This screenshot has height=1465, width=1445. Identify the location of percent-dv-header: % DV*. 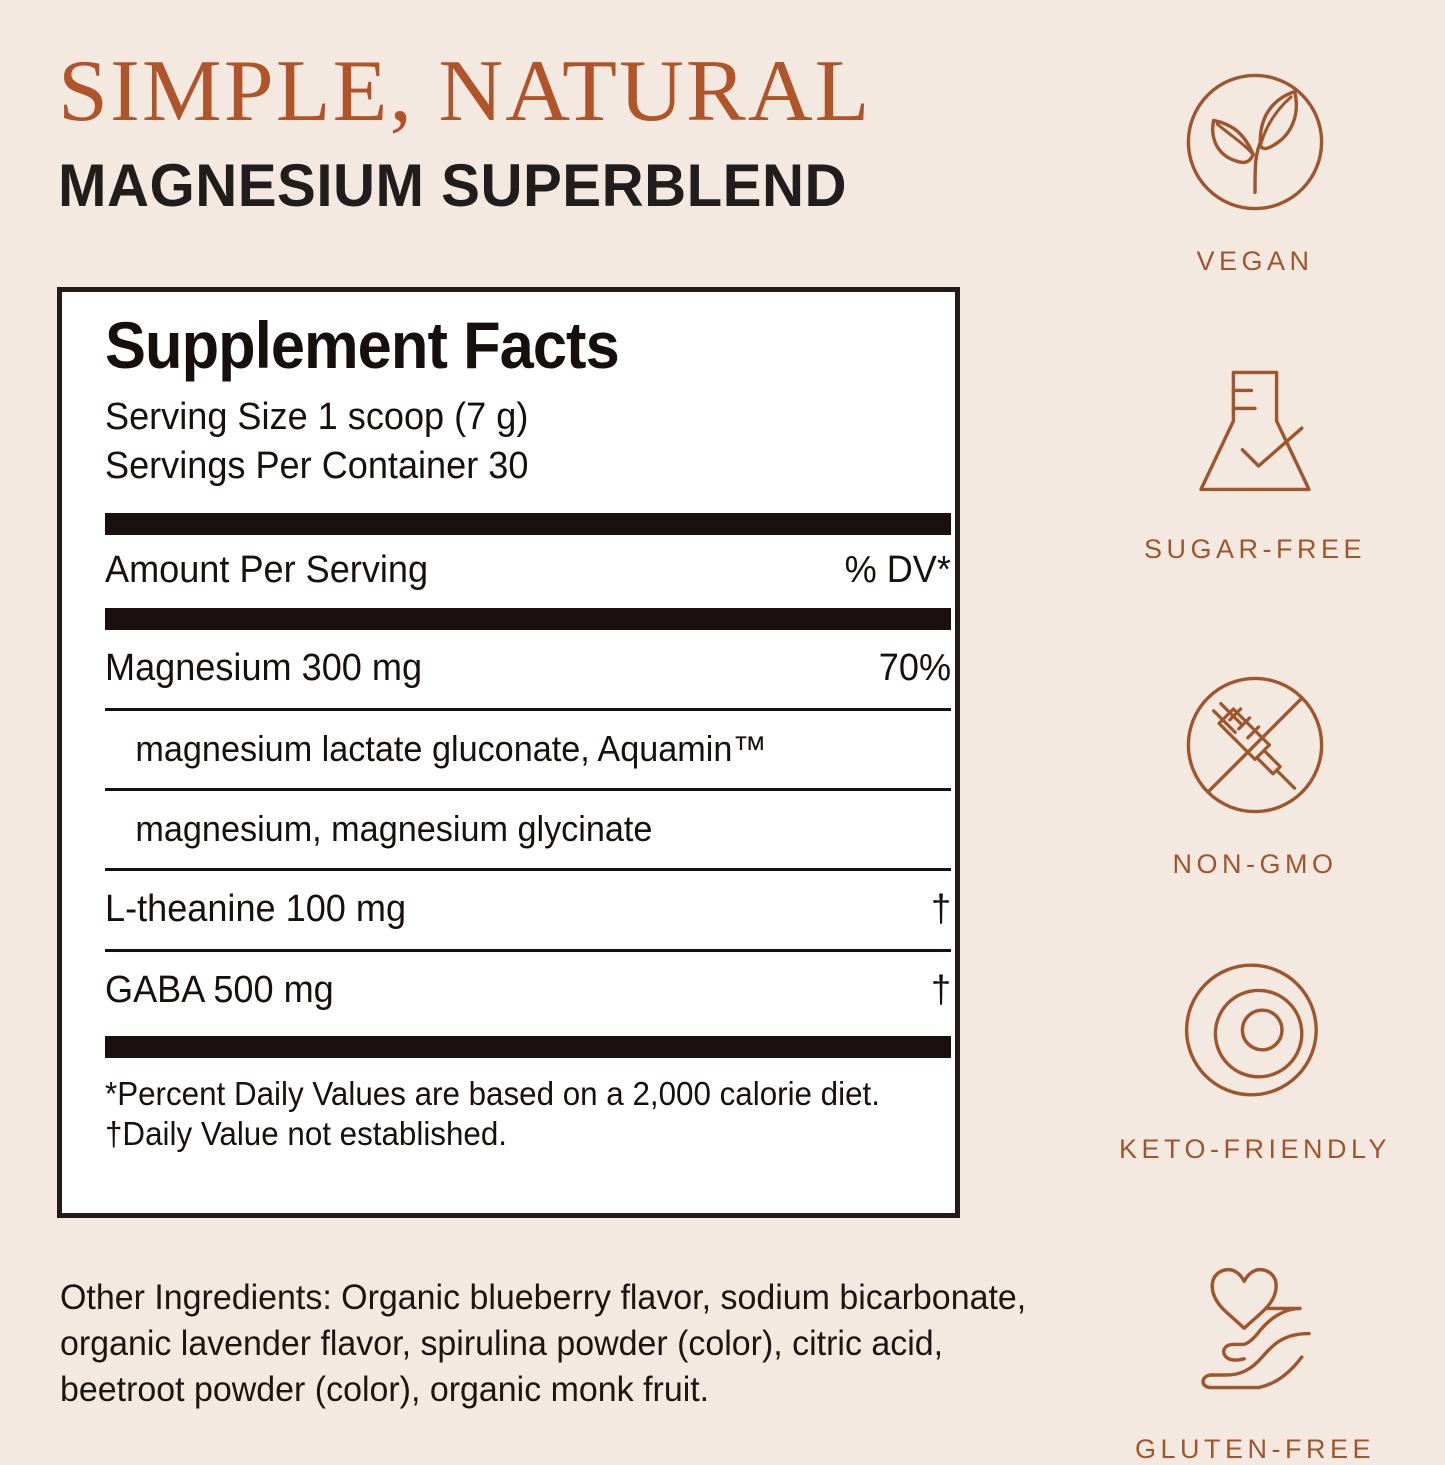
(897, 569).